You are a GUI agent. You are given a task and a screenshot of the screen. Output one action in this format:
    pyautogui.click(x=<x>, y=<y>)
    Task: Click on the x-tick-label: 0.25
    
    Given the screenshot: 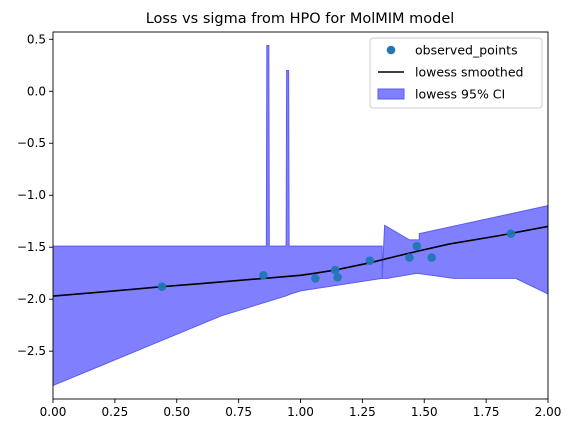 What is the action you would take?
    pyautogui.click(x=115, y=412)
    